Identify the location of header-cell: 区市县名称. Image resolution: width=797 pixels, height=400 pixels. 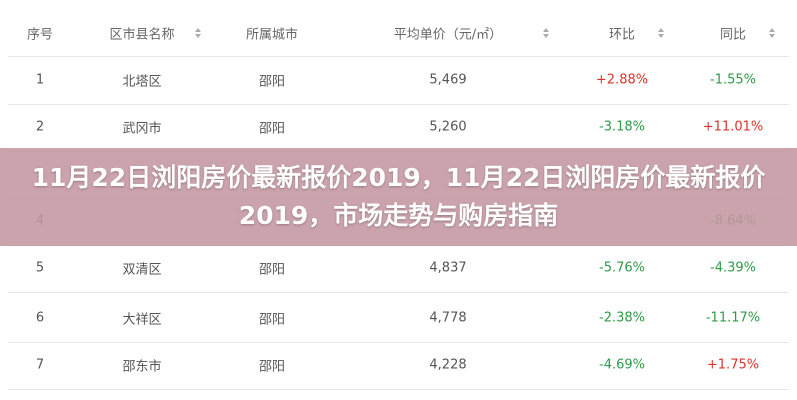
(142, 35).